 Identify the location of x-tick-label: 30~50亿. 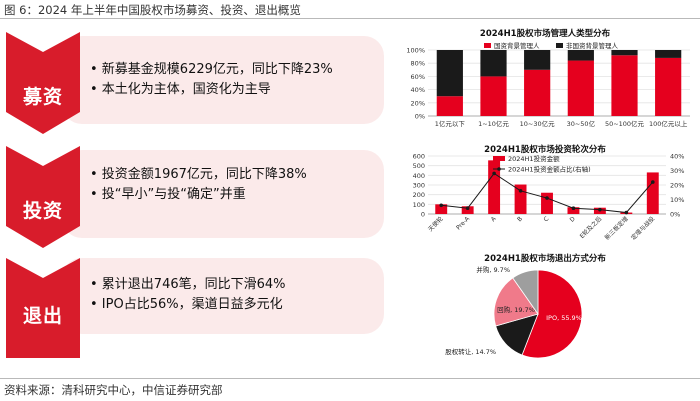
(581, 123).